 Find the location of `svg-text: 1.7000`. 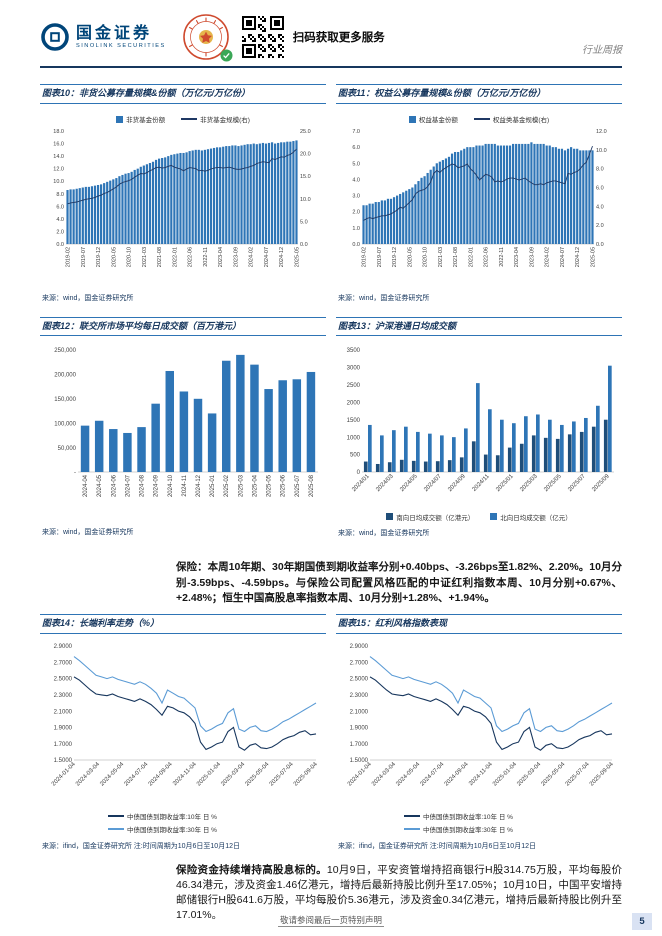

svg-text: 1.7000 is located at coordinates (63, 745).